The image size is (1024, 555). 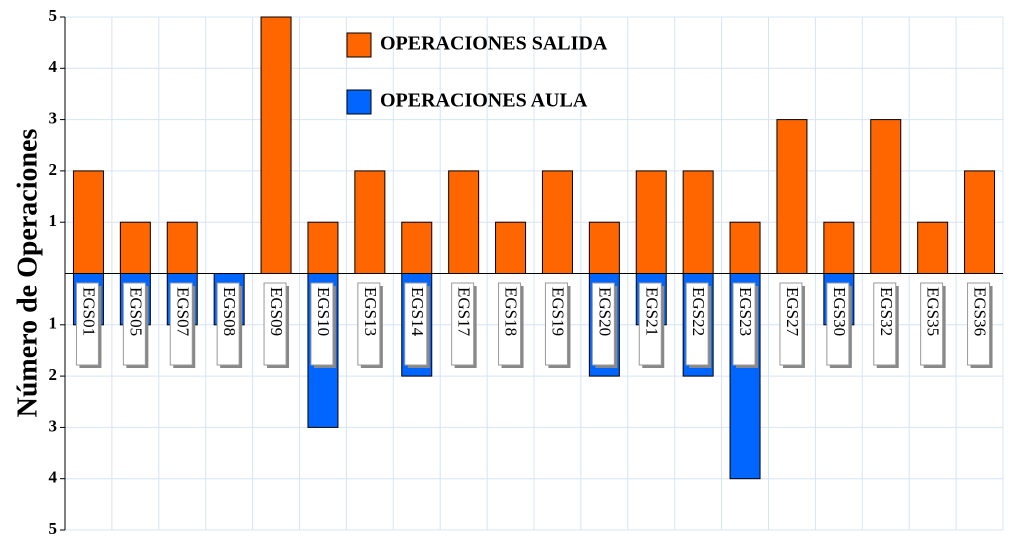 I want to click on x-tick-label: EGS01, so click(x=89, y=311).